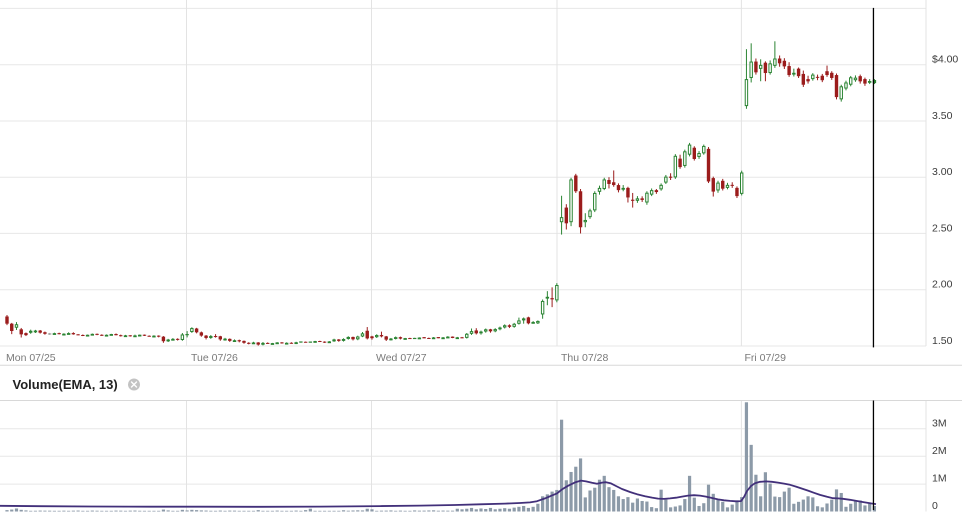 The height and width of the screenshot is (522, 962). What do you see at coordinates (942, 341) in the screenshot?
I see `svg-text: 1.50` at bounding box center [942, 341].